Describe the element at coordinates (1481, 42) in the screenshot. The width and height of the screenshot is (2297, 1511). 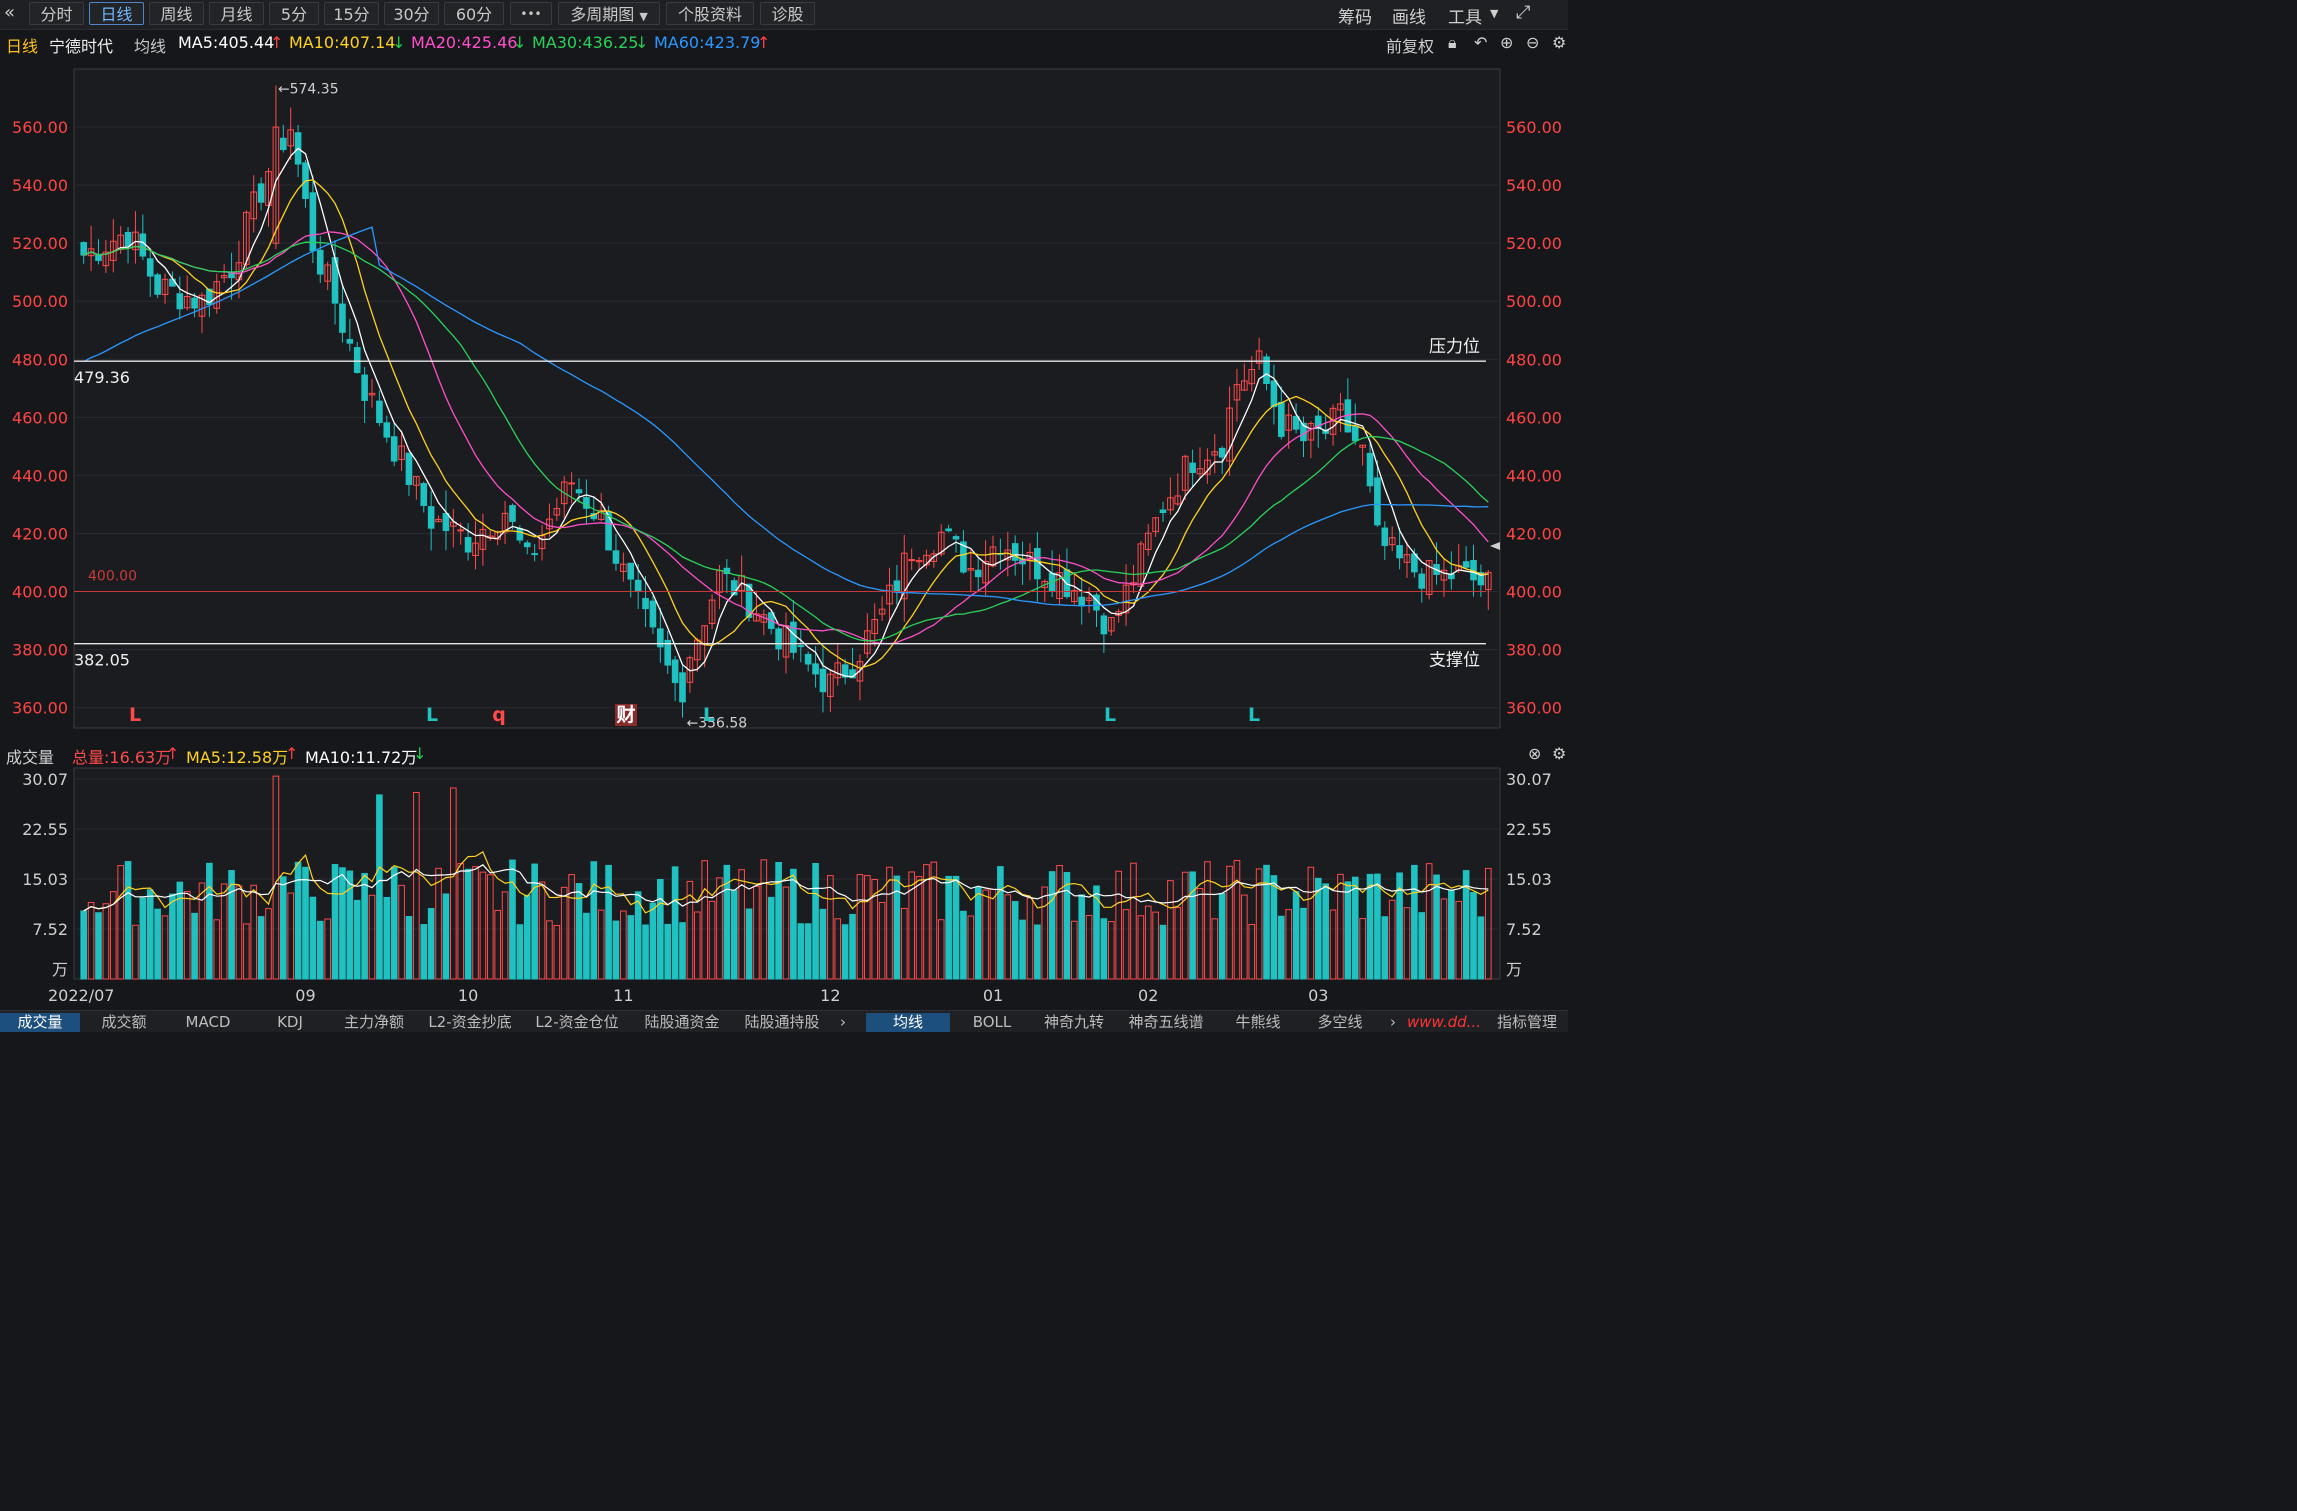
I see `undo-icon: ↶` at that location.